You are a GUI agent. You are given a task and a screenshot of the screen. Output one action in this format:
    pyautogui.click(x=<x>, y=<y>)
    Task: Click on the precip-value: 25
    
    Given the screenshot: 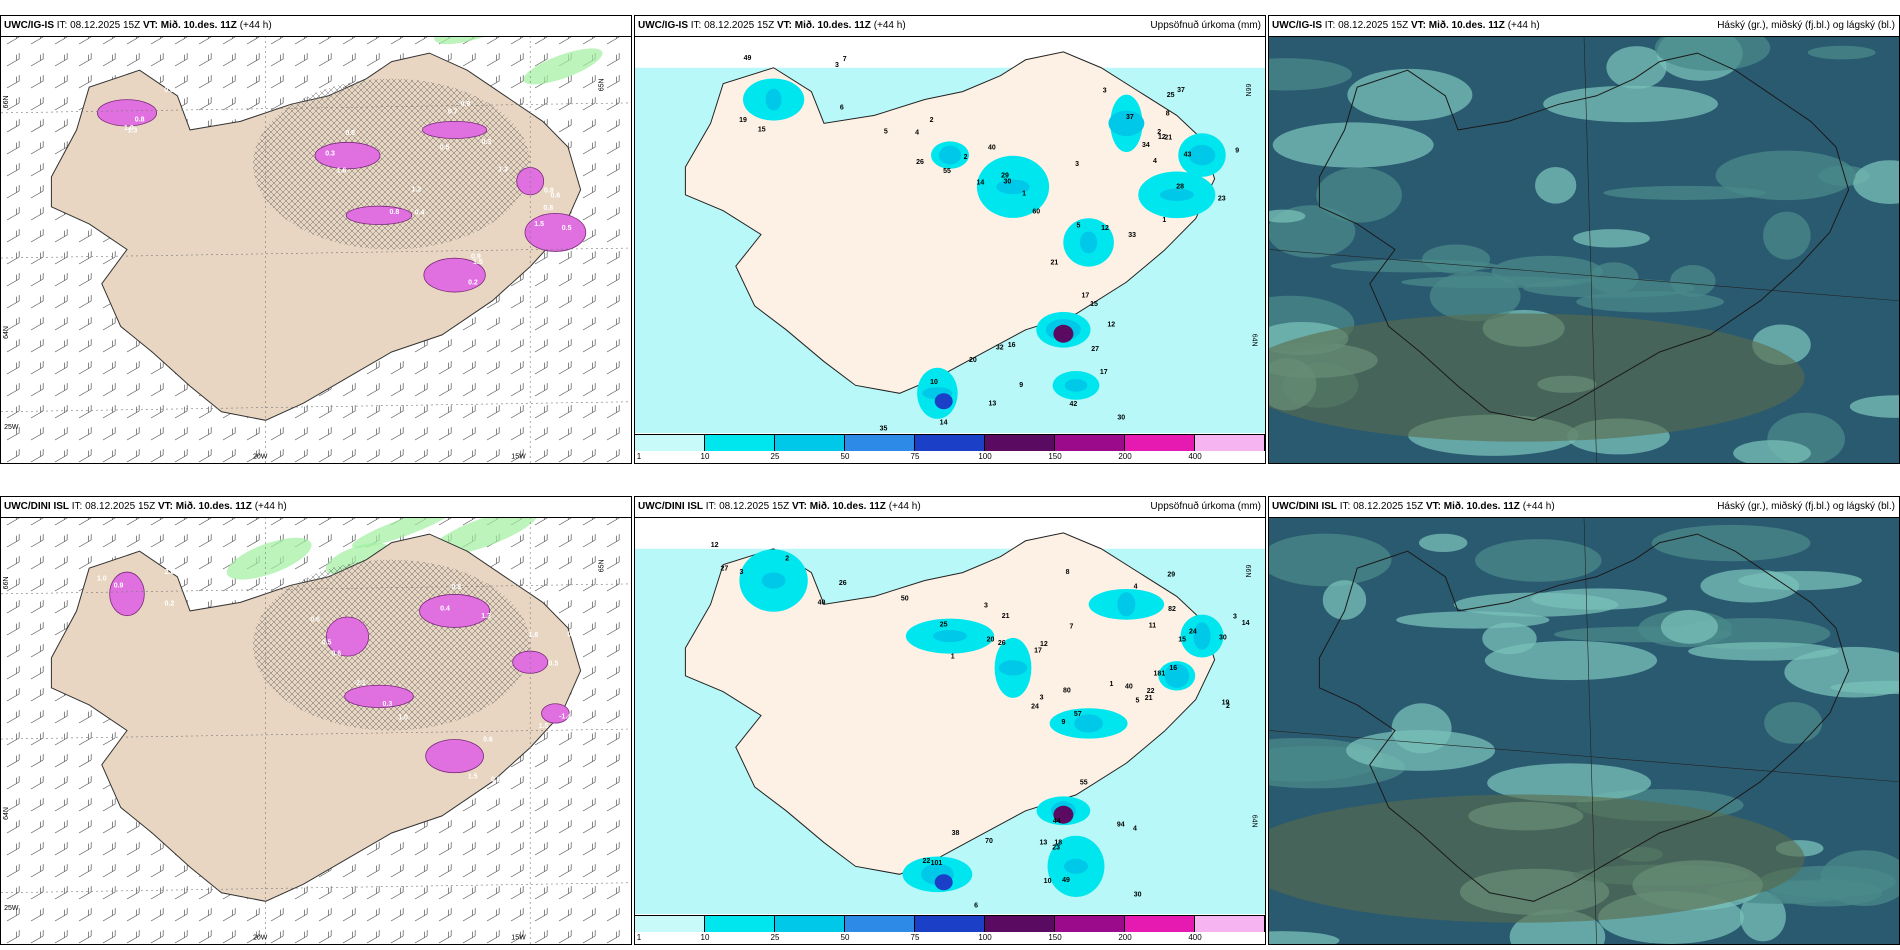 What is the action you would take?
    pyautogui.click(x=944, y=625)
    